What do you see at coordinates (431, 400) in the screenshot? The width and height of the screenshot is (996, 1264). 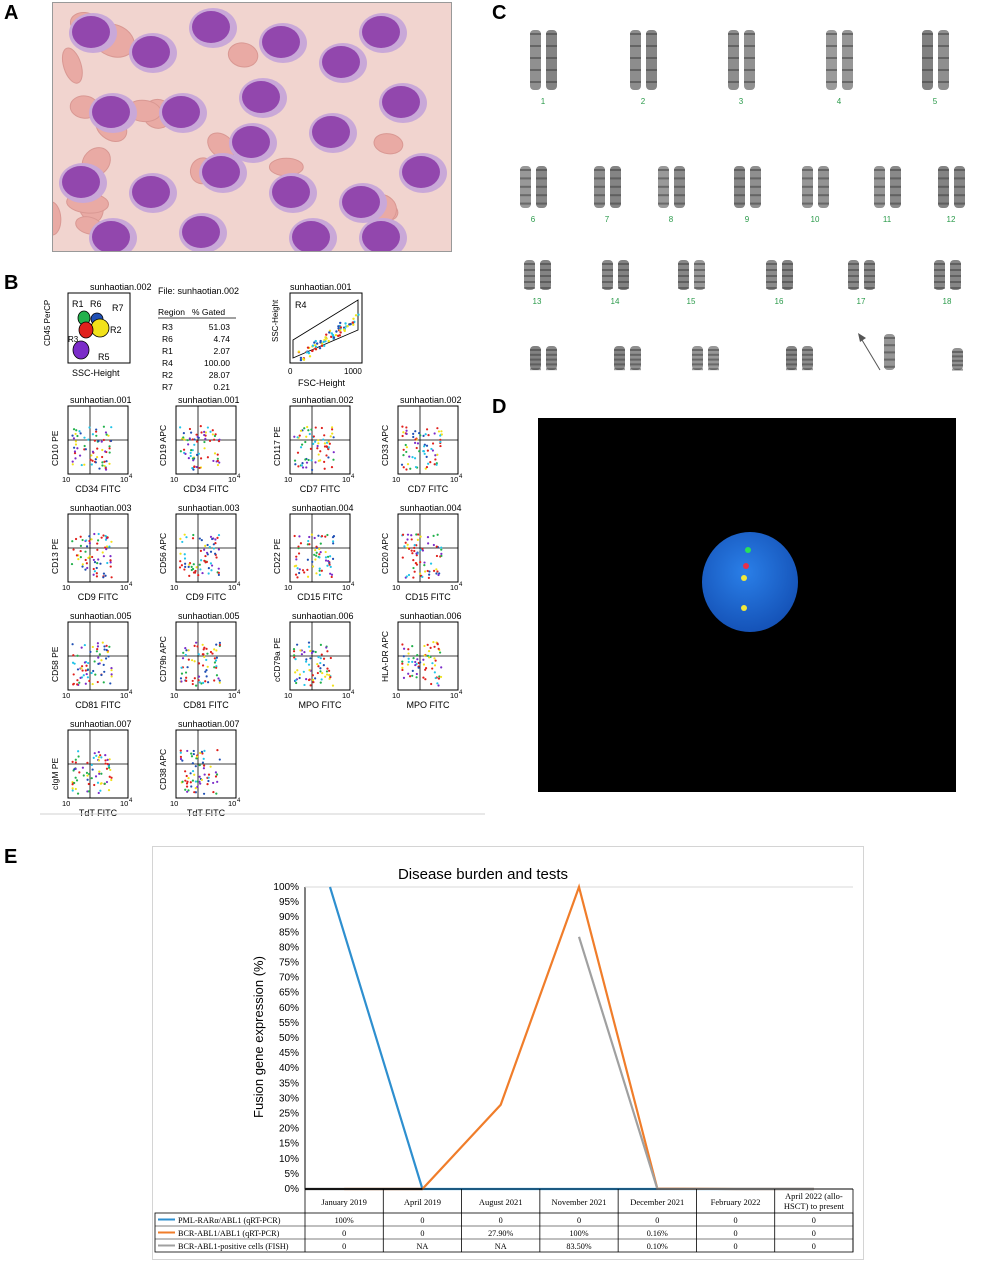 I see `scatter-plot-title: sunhaotian.002` at bounding box center [431, 400].